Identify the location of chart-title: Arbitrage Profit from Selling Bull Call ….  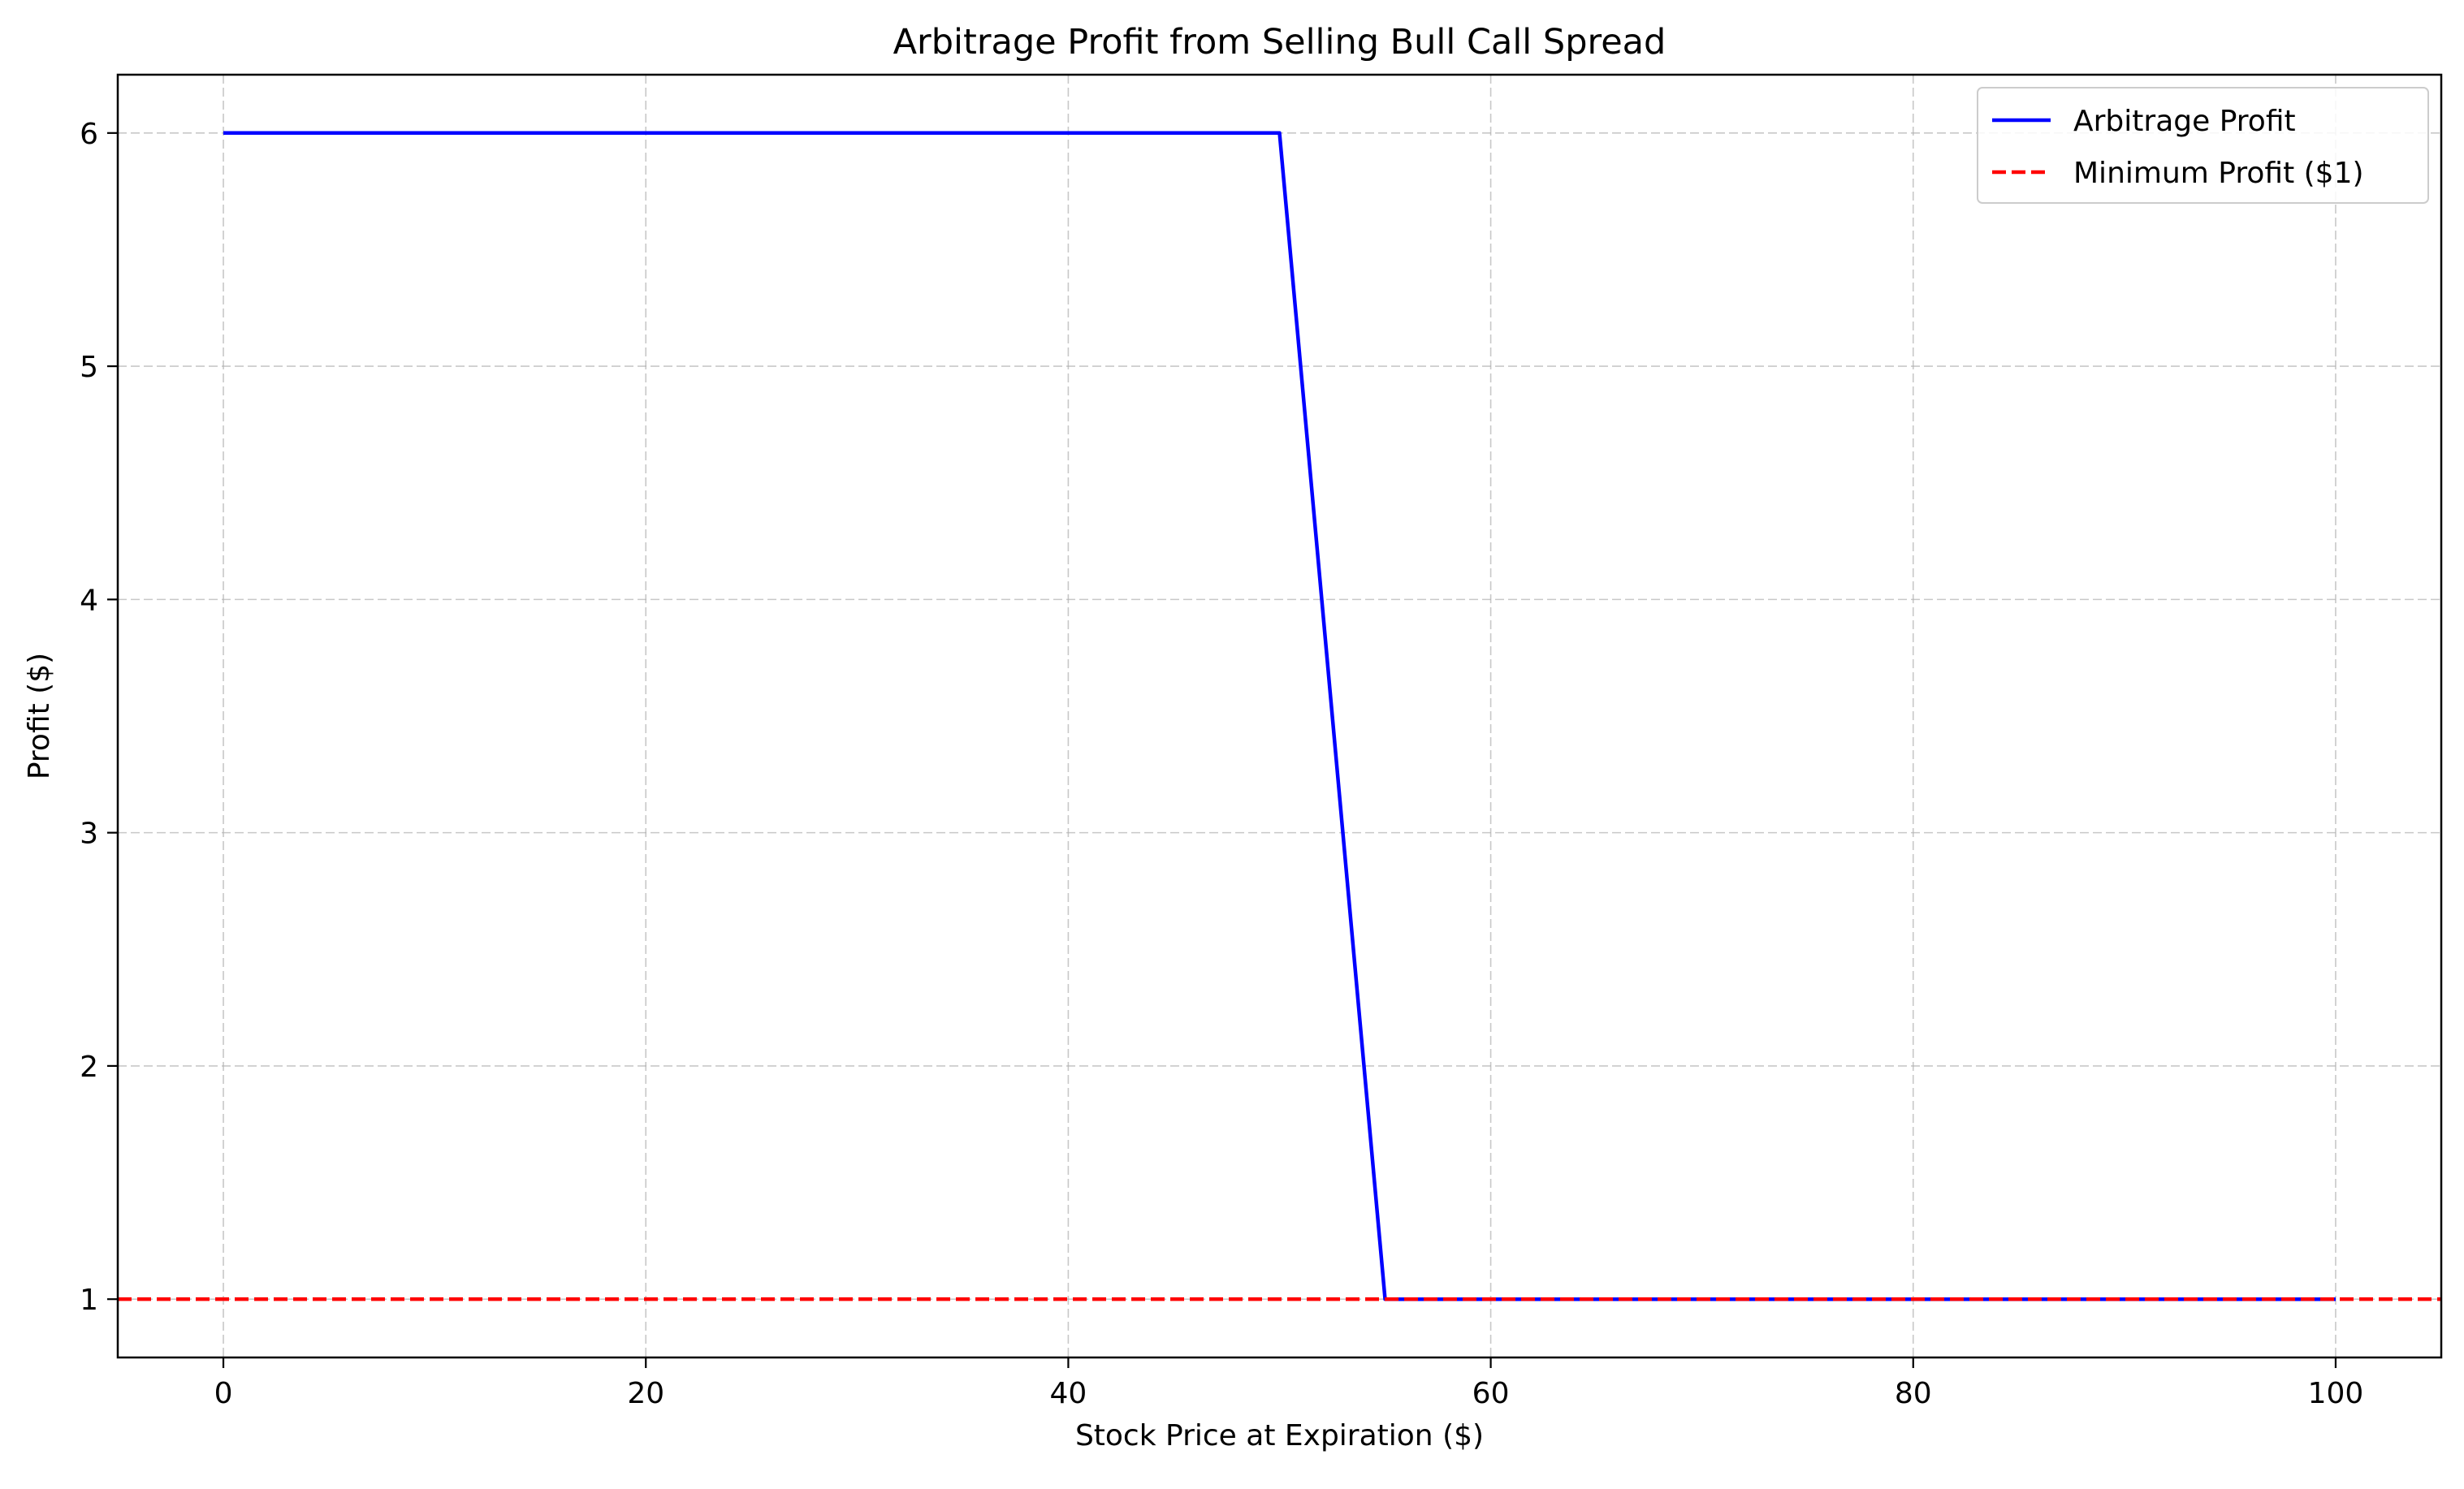
(1279, 42).